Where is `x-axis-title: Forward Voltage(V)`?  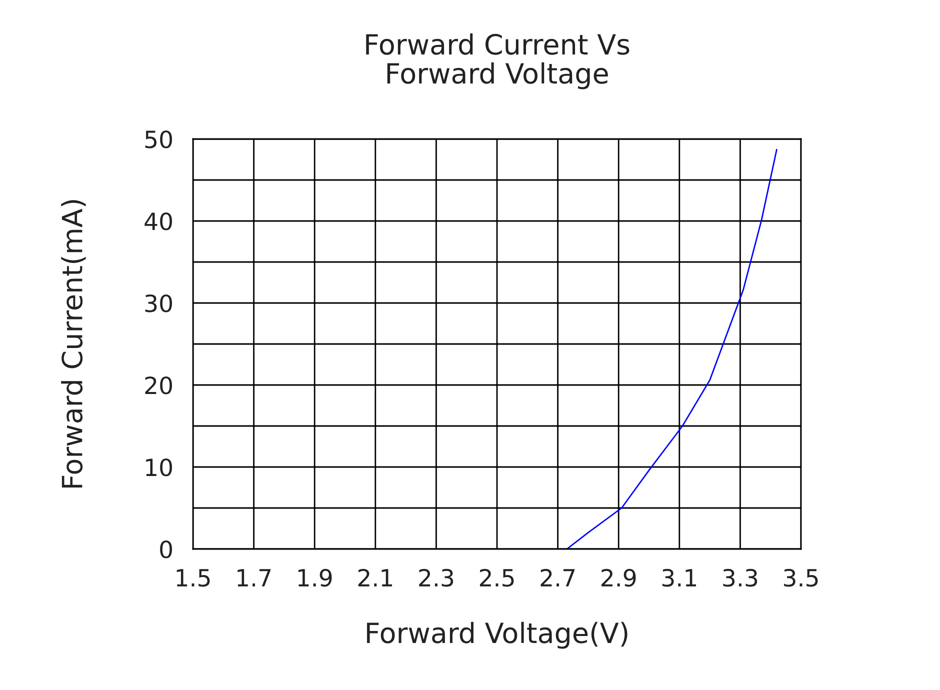 x-axis-title: Forward Voltage(V) is located at coordinates (497, 635).